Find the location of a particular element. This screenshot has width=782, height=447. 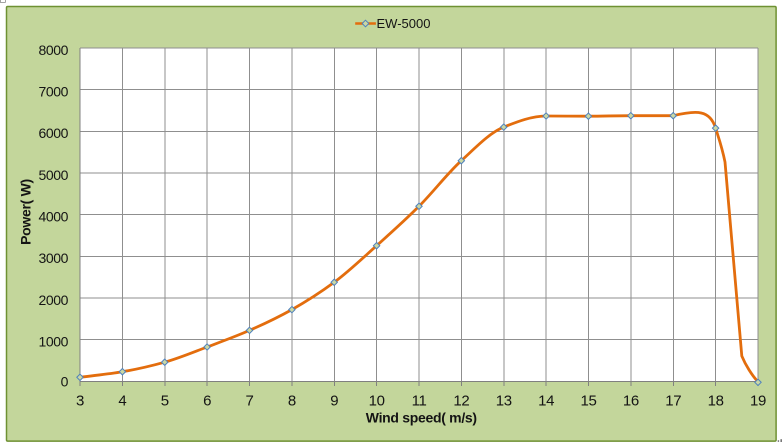

svg-text: 15 is located at coordinates (589, 401).